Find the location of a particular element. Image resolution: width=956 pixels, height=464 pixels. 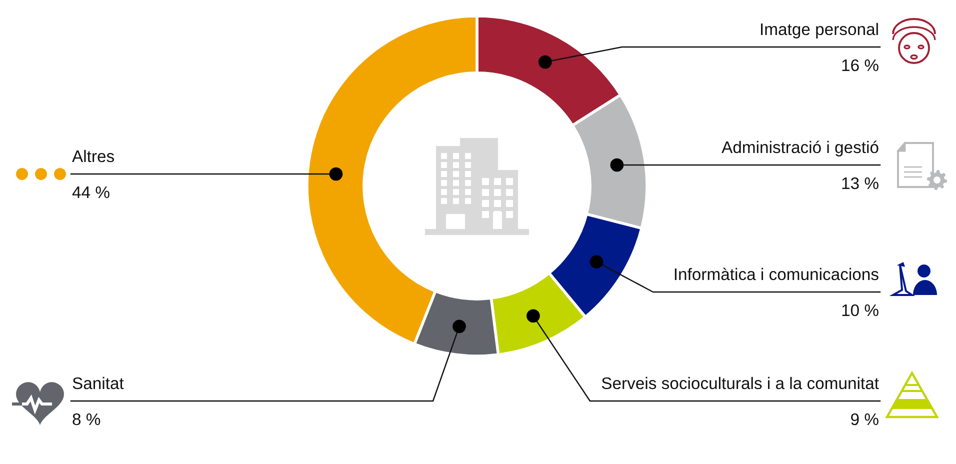

slice-label: Altres is located at coordinates (93, 156).